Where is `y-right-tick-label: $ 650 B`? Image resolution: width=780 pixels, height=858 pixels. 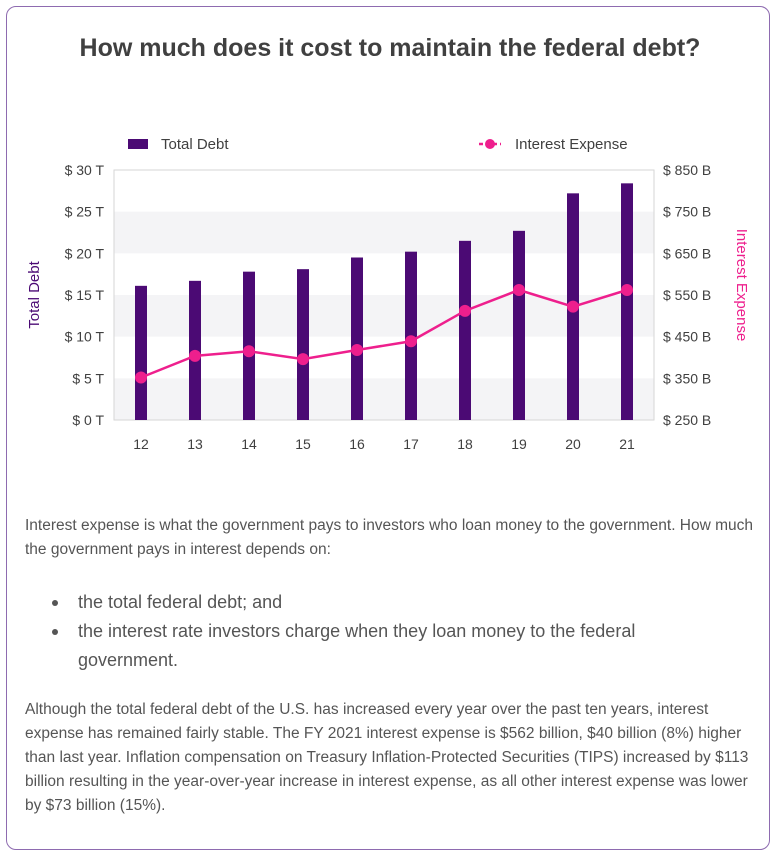 y-right-tick-label: $ 650 B is located at coordinates (687, 253).